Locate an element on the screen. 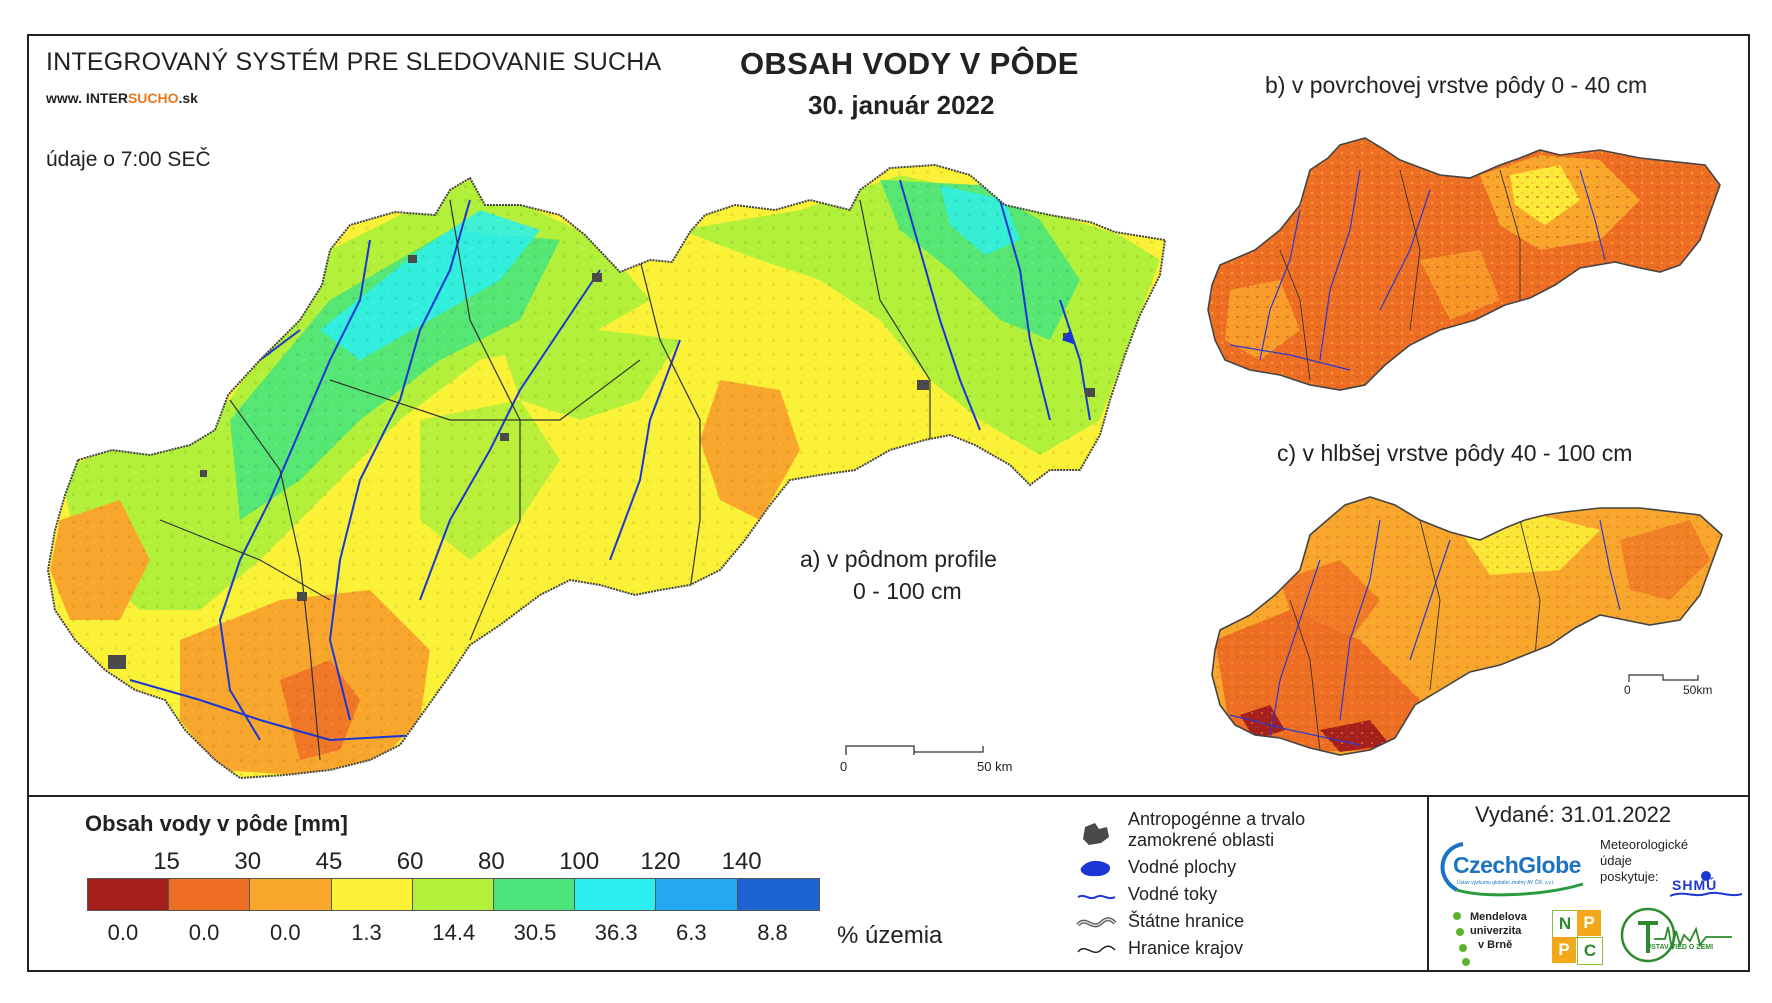 The width and height of the screenshot is (1772, 1003). percent-unit: % územia is located at coordinates (890, 935).